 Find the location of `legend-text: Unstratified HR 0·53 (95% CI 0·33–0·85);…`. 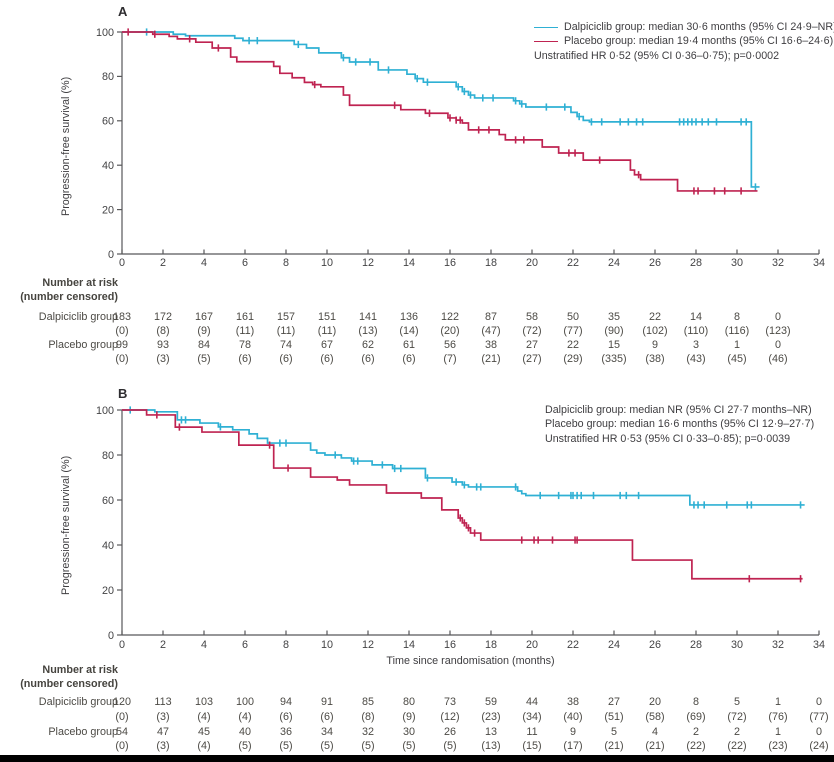

legend-text: Unstratified HR 0·53 (95% CI 0·33–0·85);… is located at coordinates (668, 438).